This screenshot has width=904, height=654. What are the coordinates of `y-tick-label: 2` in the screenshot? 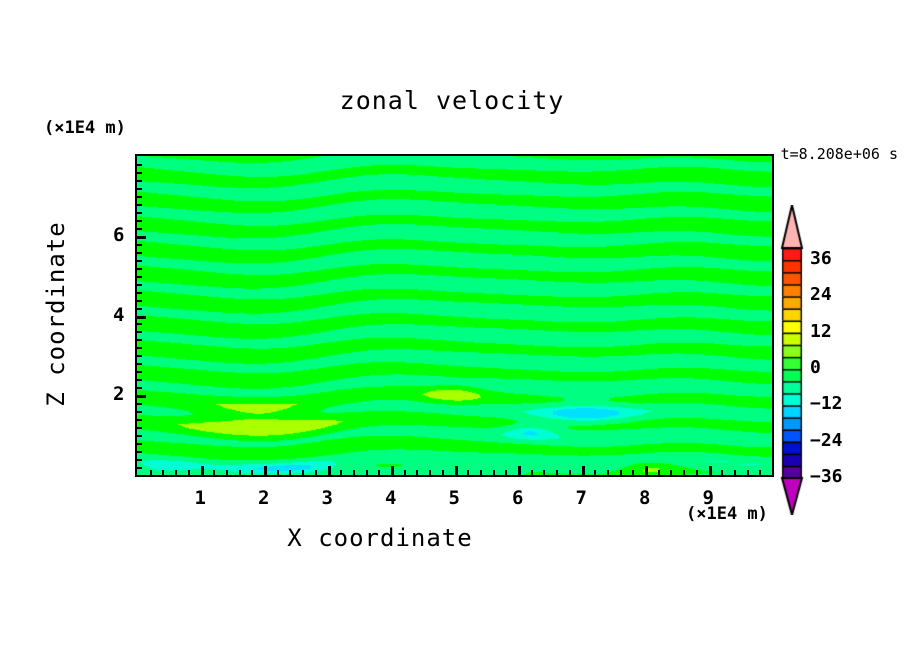 It's located at (119, 394).